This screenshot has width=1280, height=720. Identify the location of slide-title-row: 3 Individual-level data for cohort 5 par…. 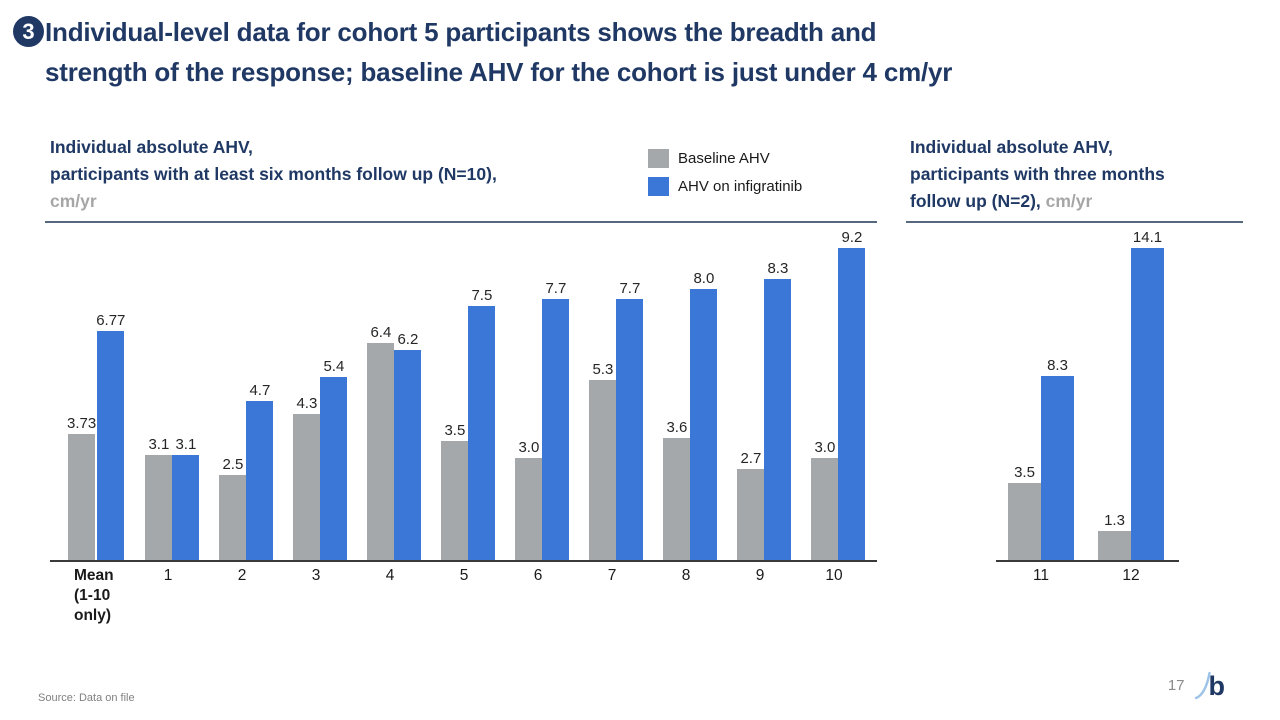
(633, 52).